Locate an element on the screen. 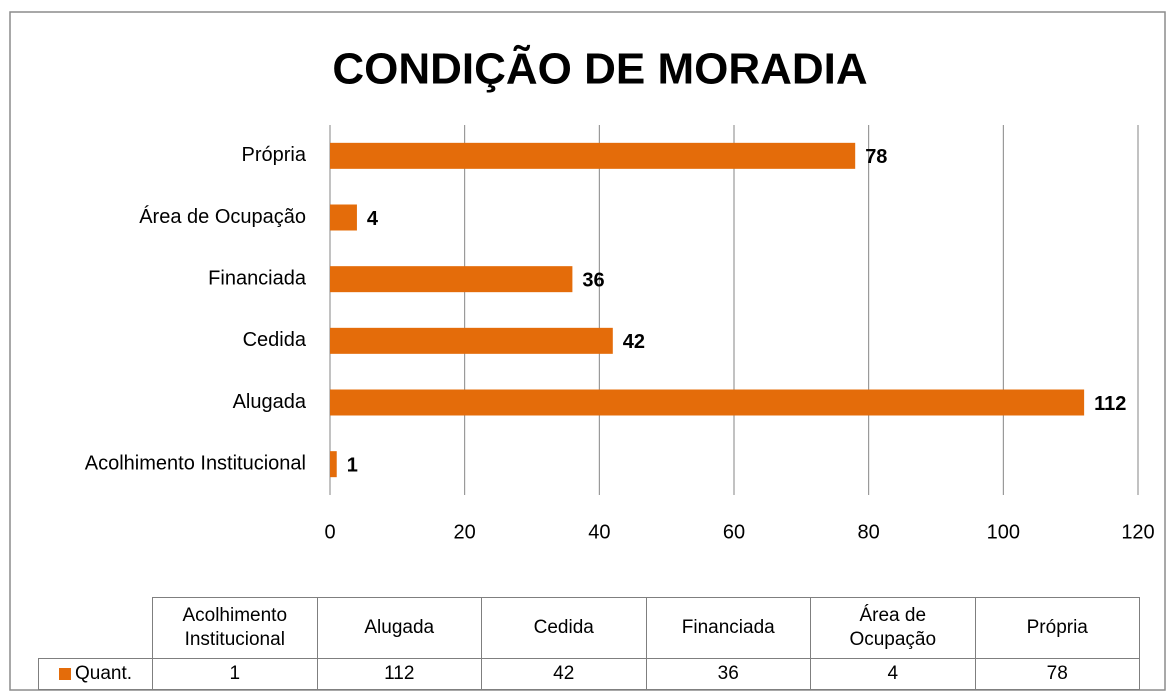 The width and height of the screenshot is (1175, 697). table-header: Cedida is located at coordinates (564, 628).